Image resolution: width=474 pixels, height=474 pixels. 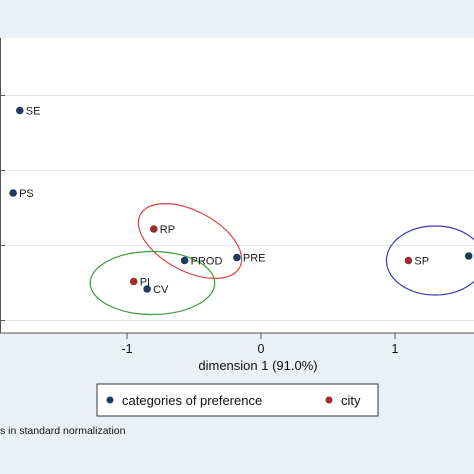 What do you see at coordinates (192, 400) in the screenshot?
I see `legend-label-categories: categories of preference` at bounding box center [192, 400].